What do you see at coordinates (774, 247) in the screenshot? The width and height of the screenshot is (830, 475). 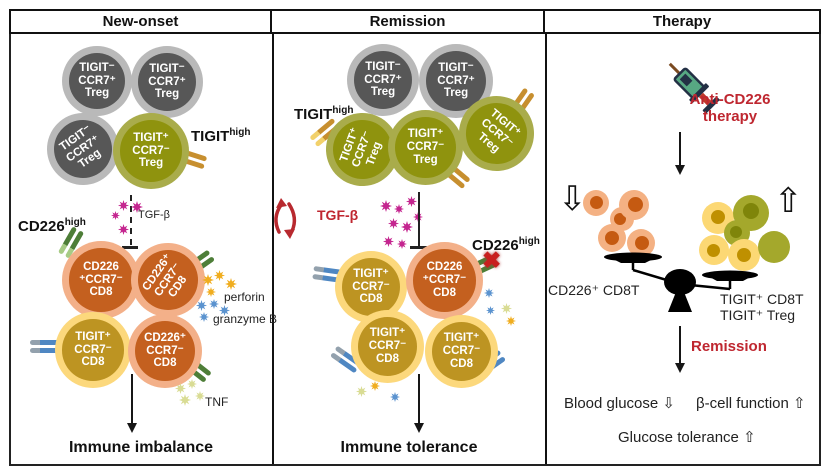 I see `tigit-treg-cell` at bounding box center [774, 247].